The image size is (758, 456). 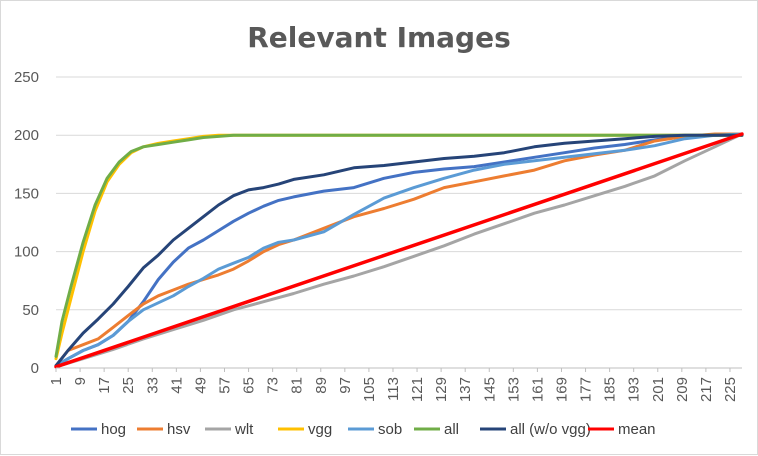 What do you see at coordinates (637, 429) in the screenshot?
I see `legend-label: mean` at bounding box center [637, 429].